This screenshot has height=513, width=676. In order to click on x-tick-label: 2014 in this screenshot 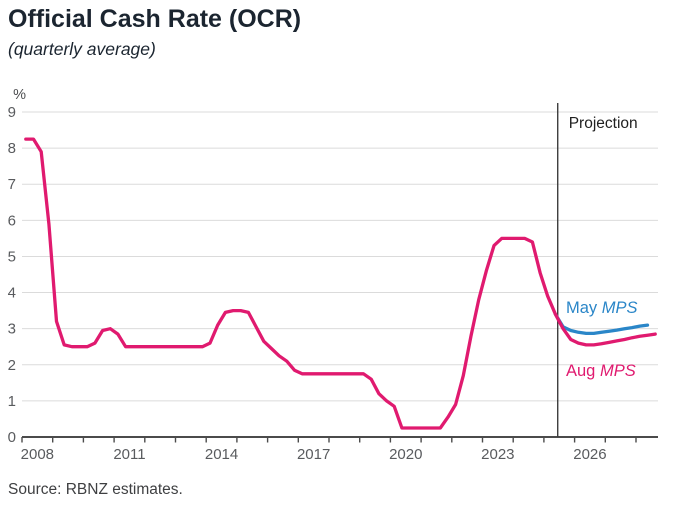, I will do `click(221, 454)`.